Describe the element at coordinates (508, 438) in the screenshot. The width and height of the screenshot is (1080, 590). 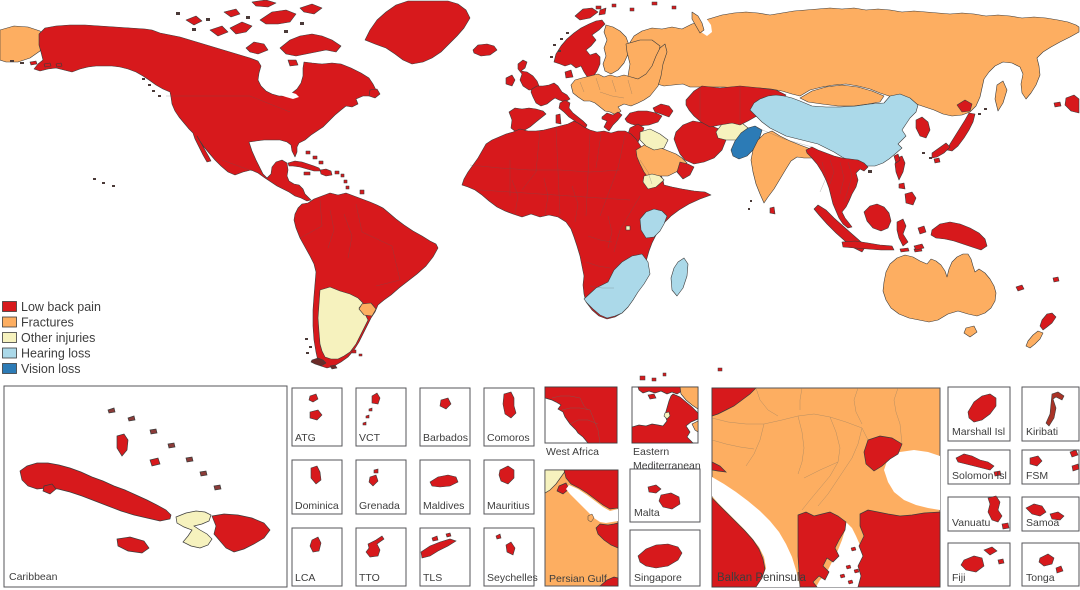
I see `svg-text: Comoros` at that location.